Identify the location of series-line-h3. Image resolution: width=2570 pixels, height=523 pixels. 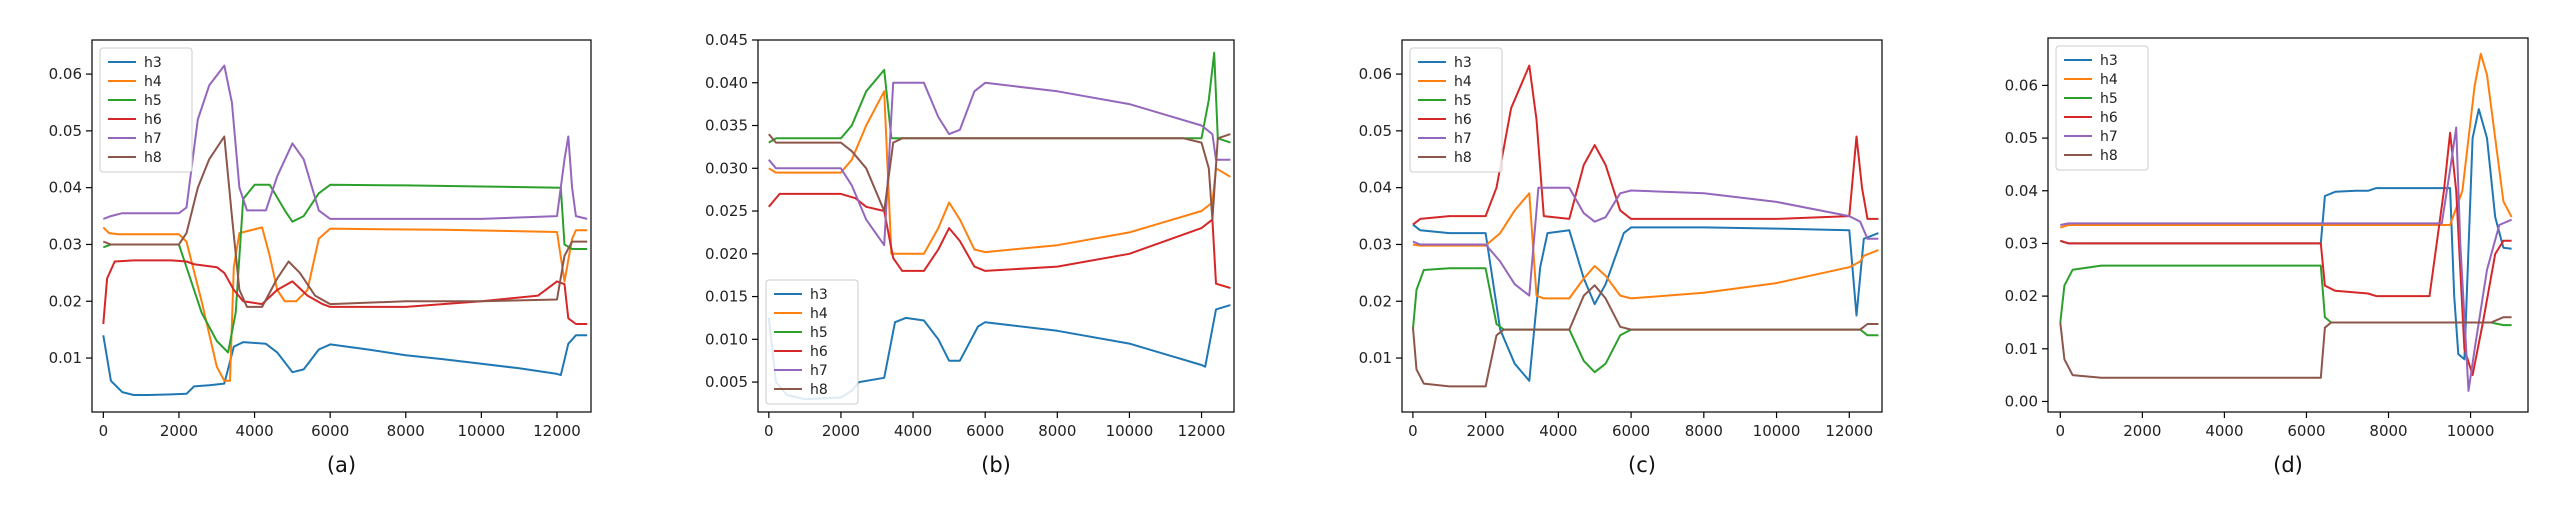
(1645, 302).